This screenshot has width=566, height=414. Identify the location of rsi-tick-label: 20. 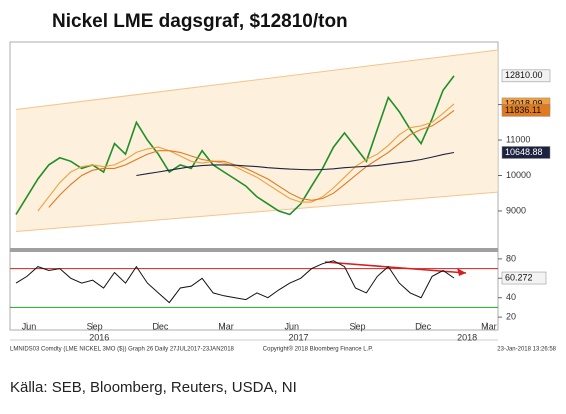
(511, 316).